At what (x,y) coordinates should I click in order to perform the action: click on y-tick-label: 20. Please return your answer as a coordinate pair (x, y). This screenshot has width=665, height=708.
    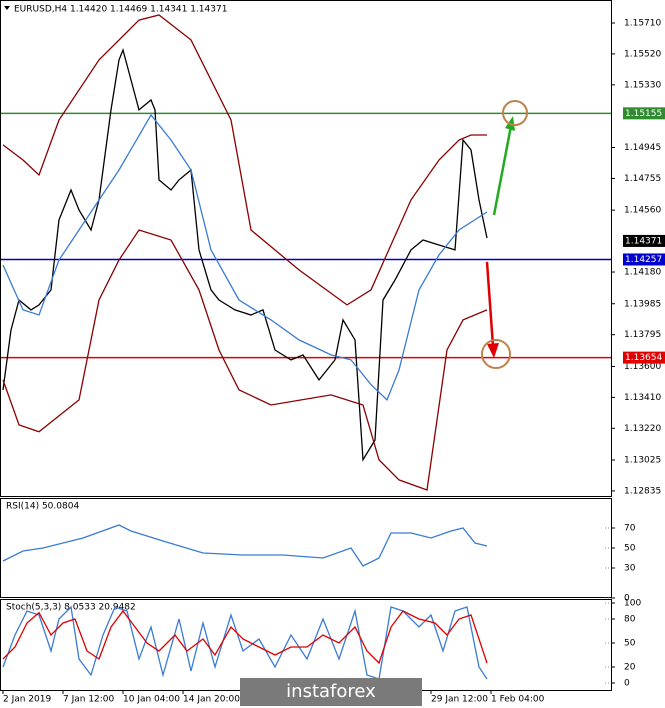
    Looking at the image, I should click on (630, 668).